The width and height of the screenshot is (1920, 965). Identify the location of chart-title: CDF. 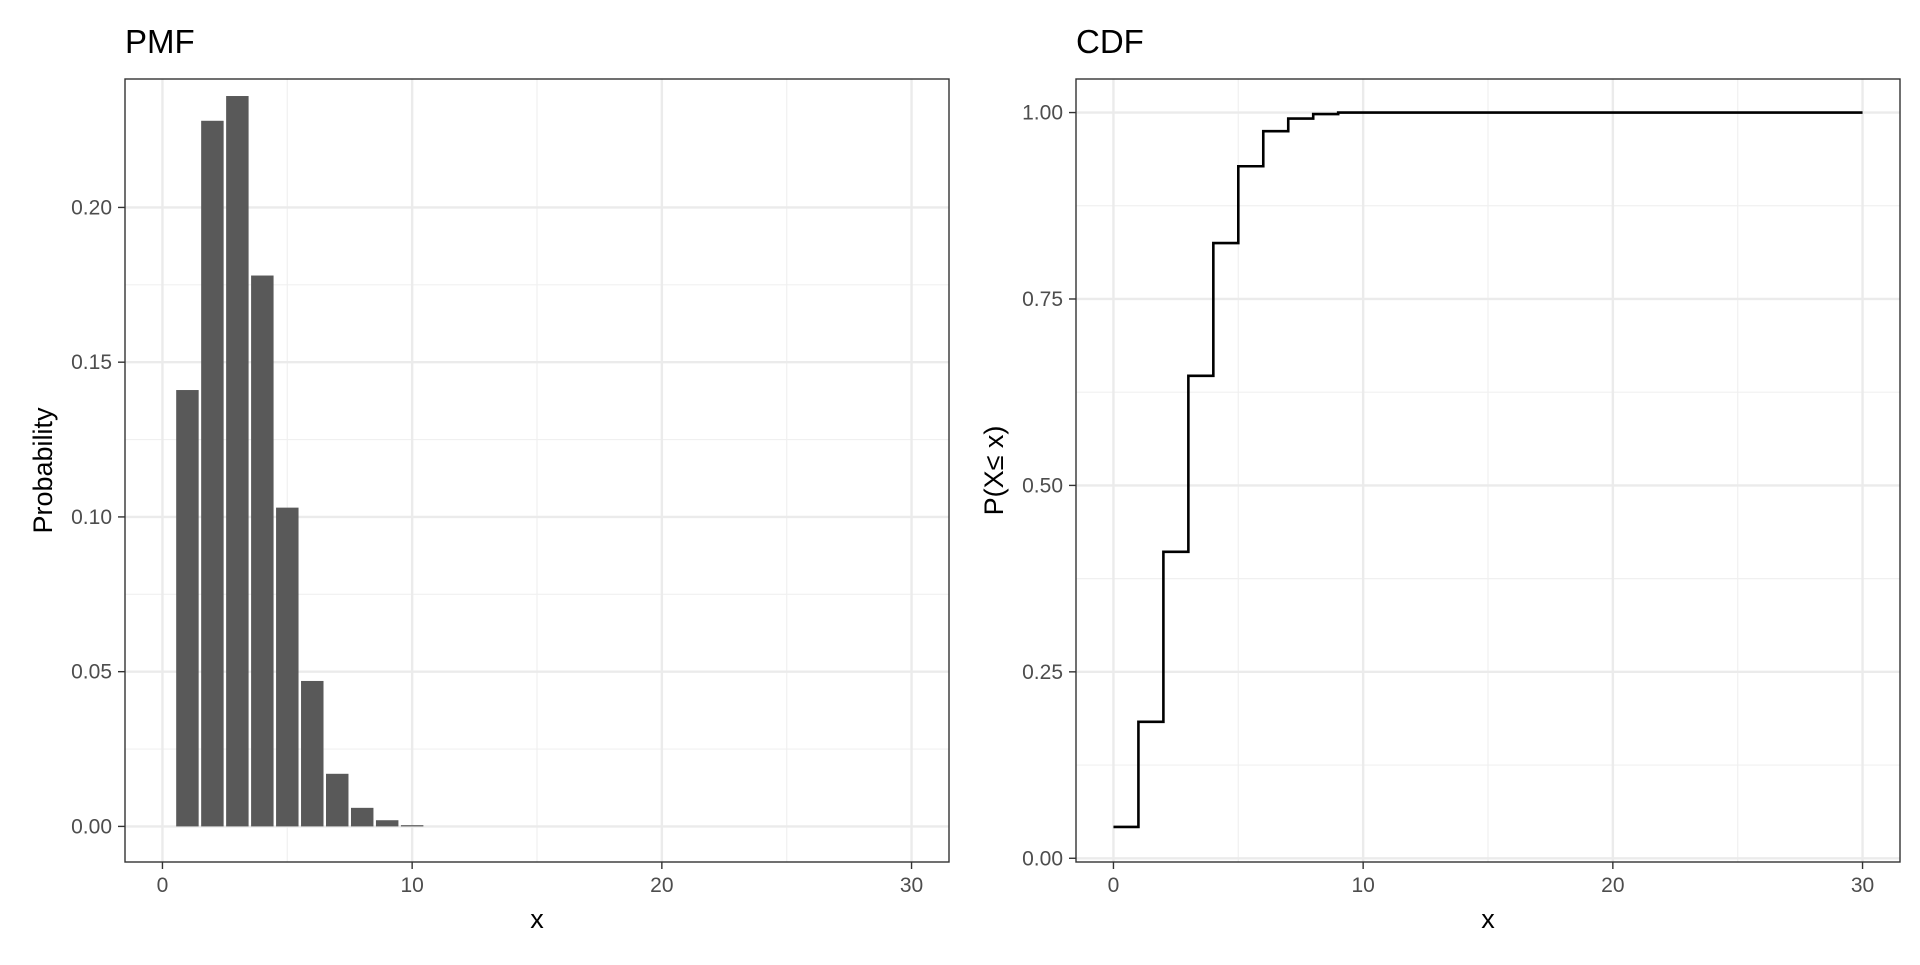
(1110, 41).